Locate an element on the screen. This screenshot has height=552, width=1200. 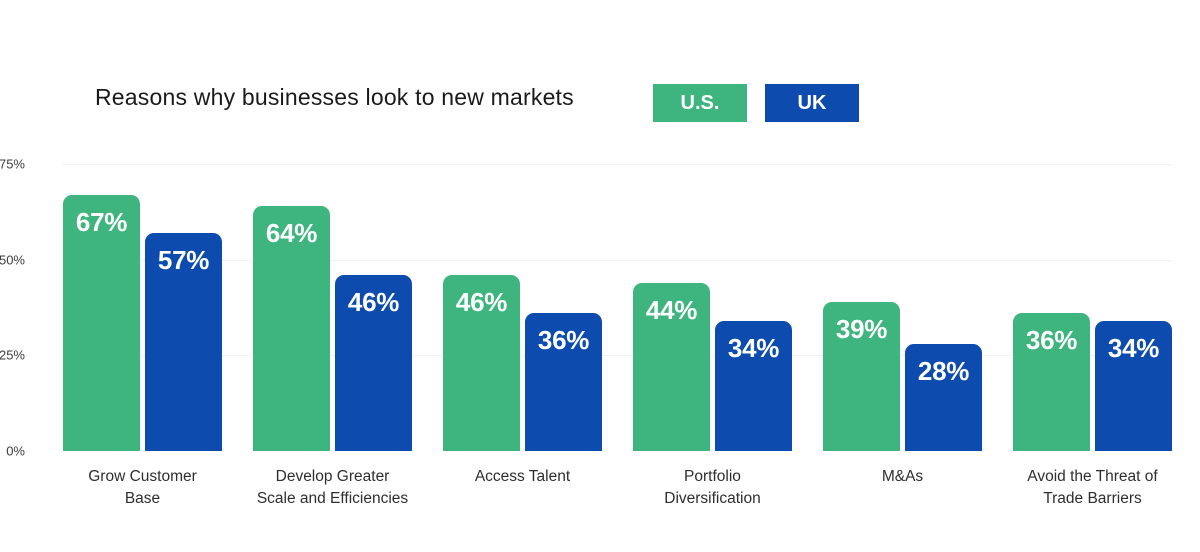
x-label-text: Avoid the Threat of Trade Barriers is located at coordinates (1092, 488).